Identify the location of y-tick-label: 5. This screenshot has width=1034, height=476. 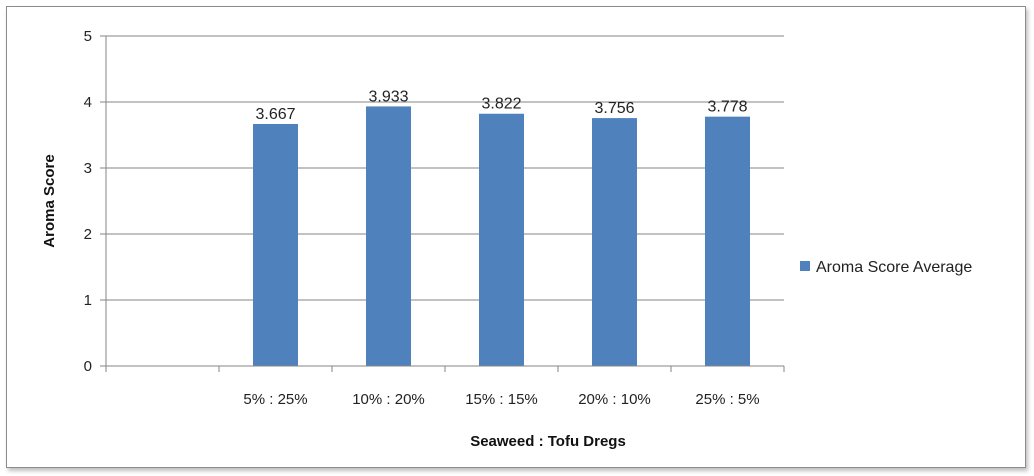
(88, 36).